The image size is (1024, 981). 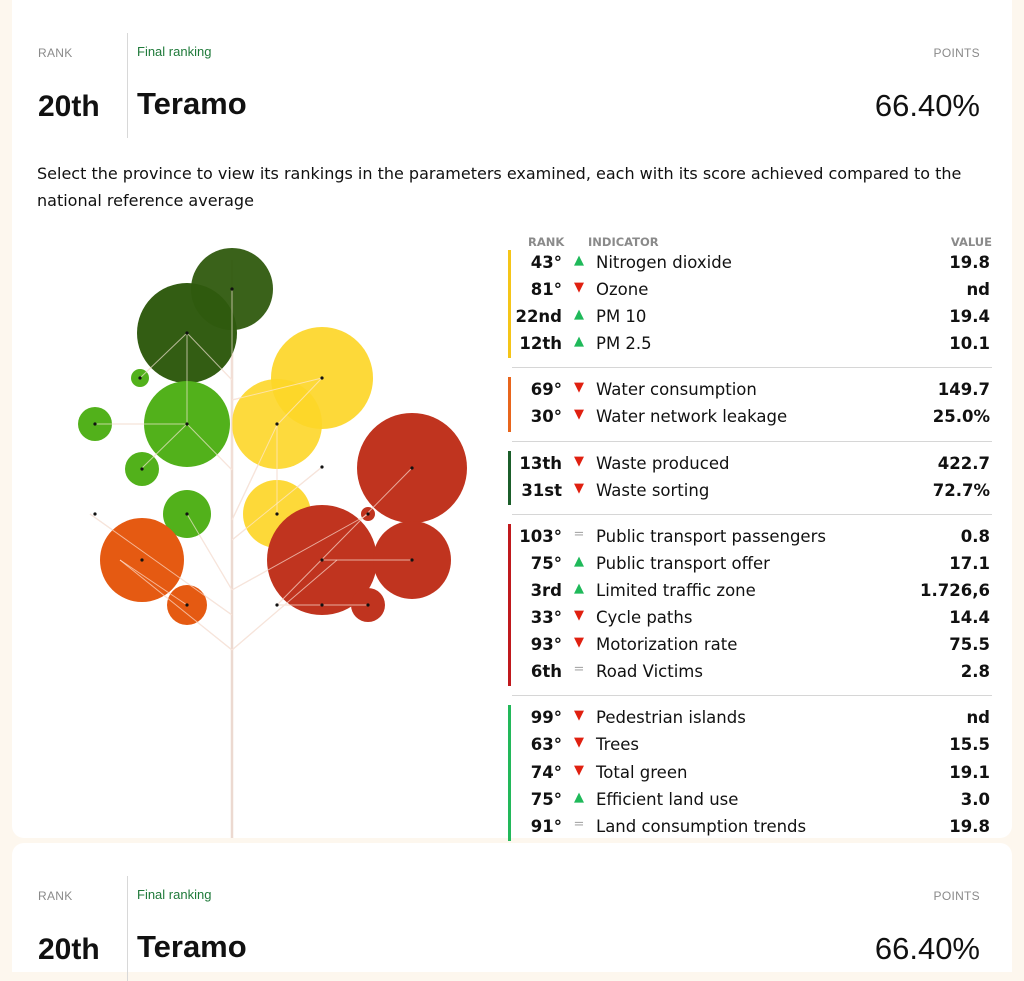 I want to click on row-value: 19.8, so click(x=969, y=826).